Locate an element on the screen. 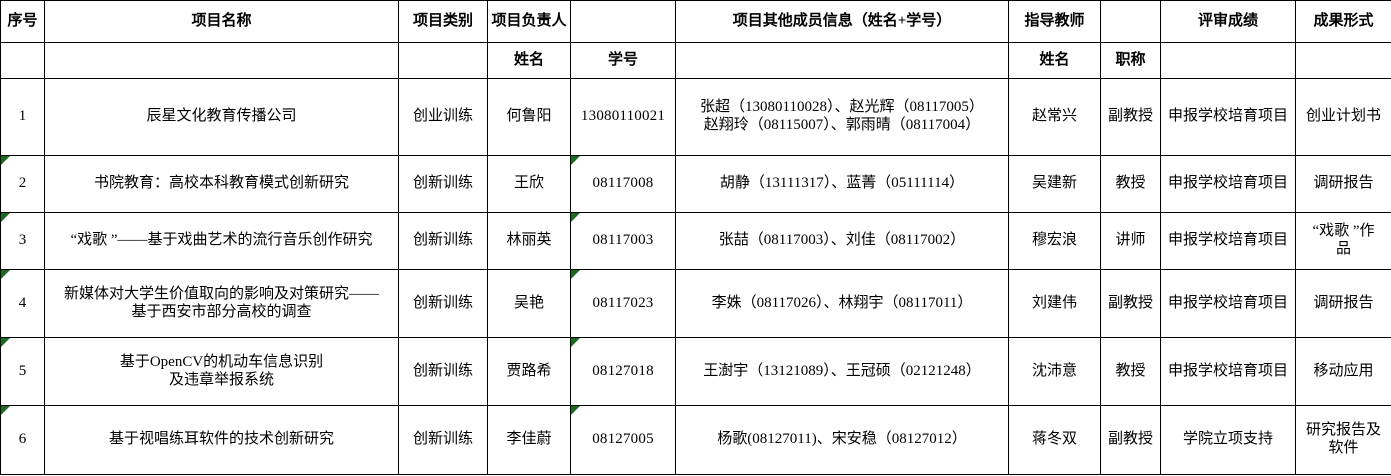 Image resolution: width=1391 pixels, height=476 pixels. subheader-review-result-blank is located at coordinates (1228, 60).